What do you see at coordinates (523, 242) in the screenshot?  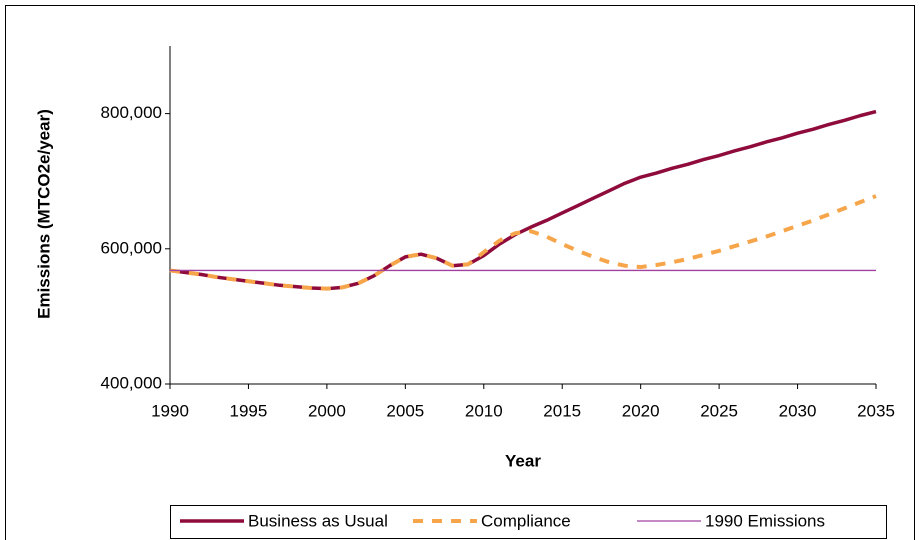 I see `line-series` at bounding box center [523, 242].